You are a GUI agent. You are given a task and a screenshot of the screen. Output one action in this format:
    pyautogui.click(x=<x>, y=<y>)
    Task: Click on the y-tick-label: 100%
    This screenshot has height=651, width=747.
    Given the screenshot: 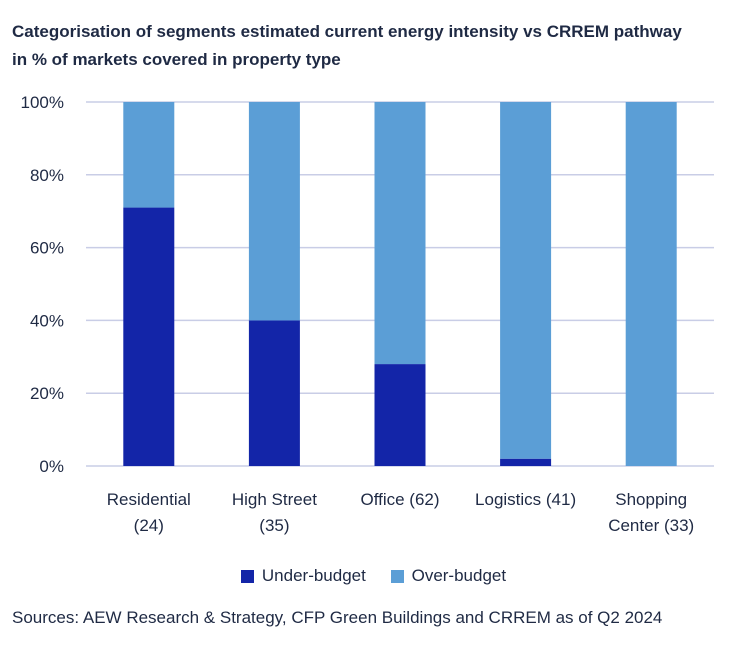 What is the action you would take?
    pyautogui.click(x=42, y=102)
    